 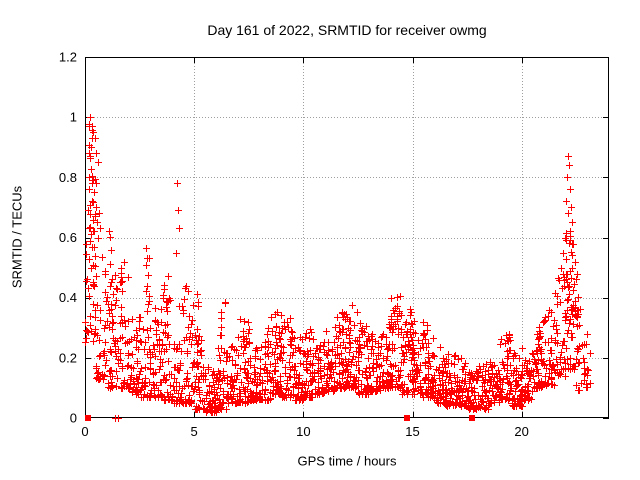 I want to click on x-tick-label: 15, so click(x=412, y=431).